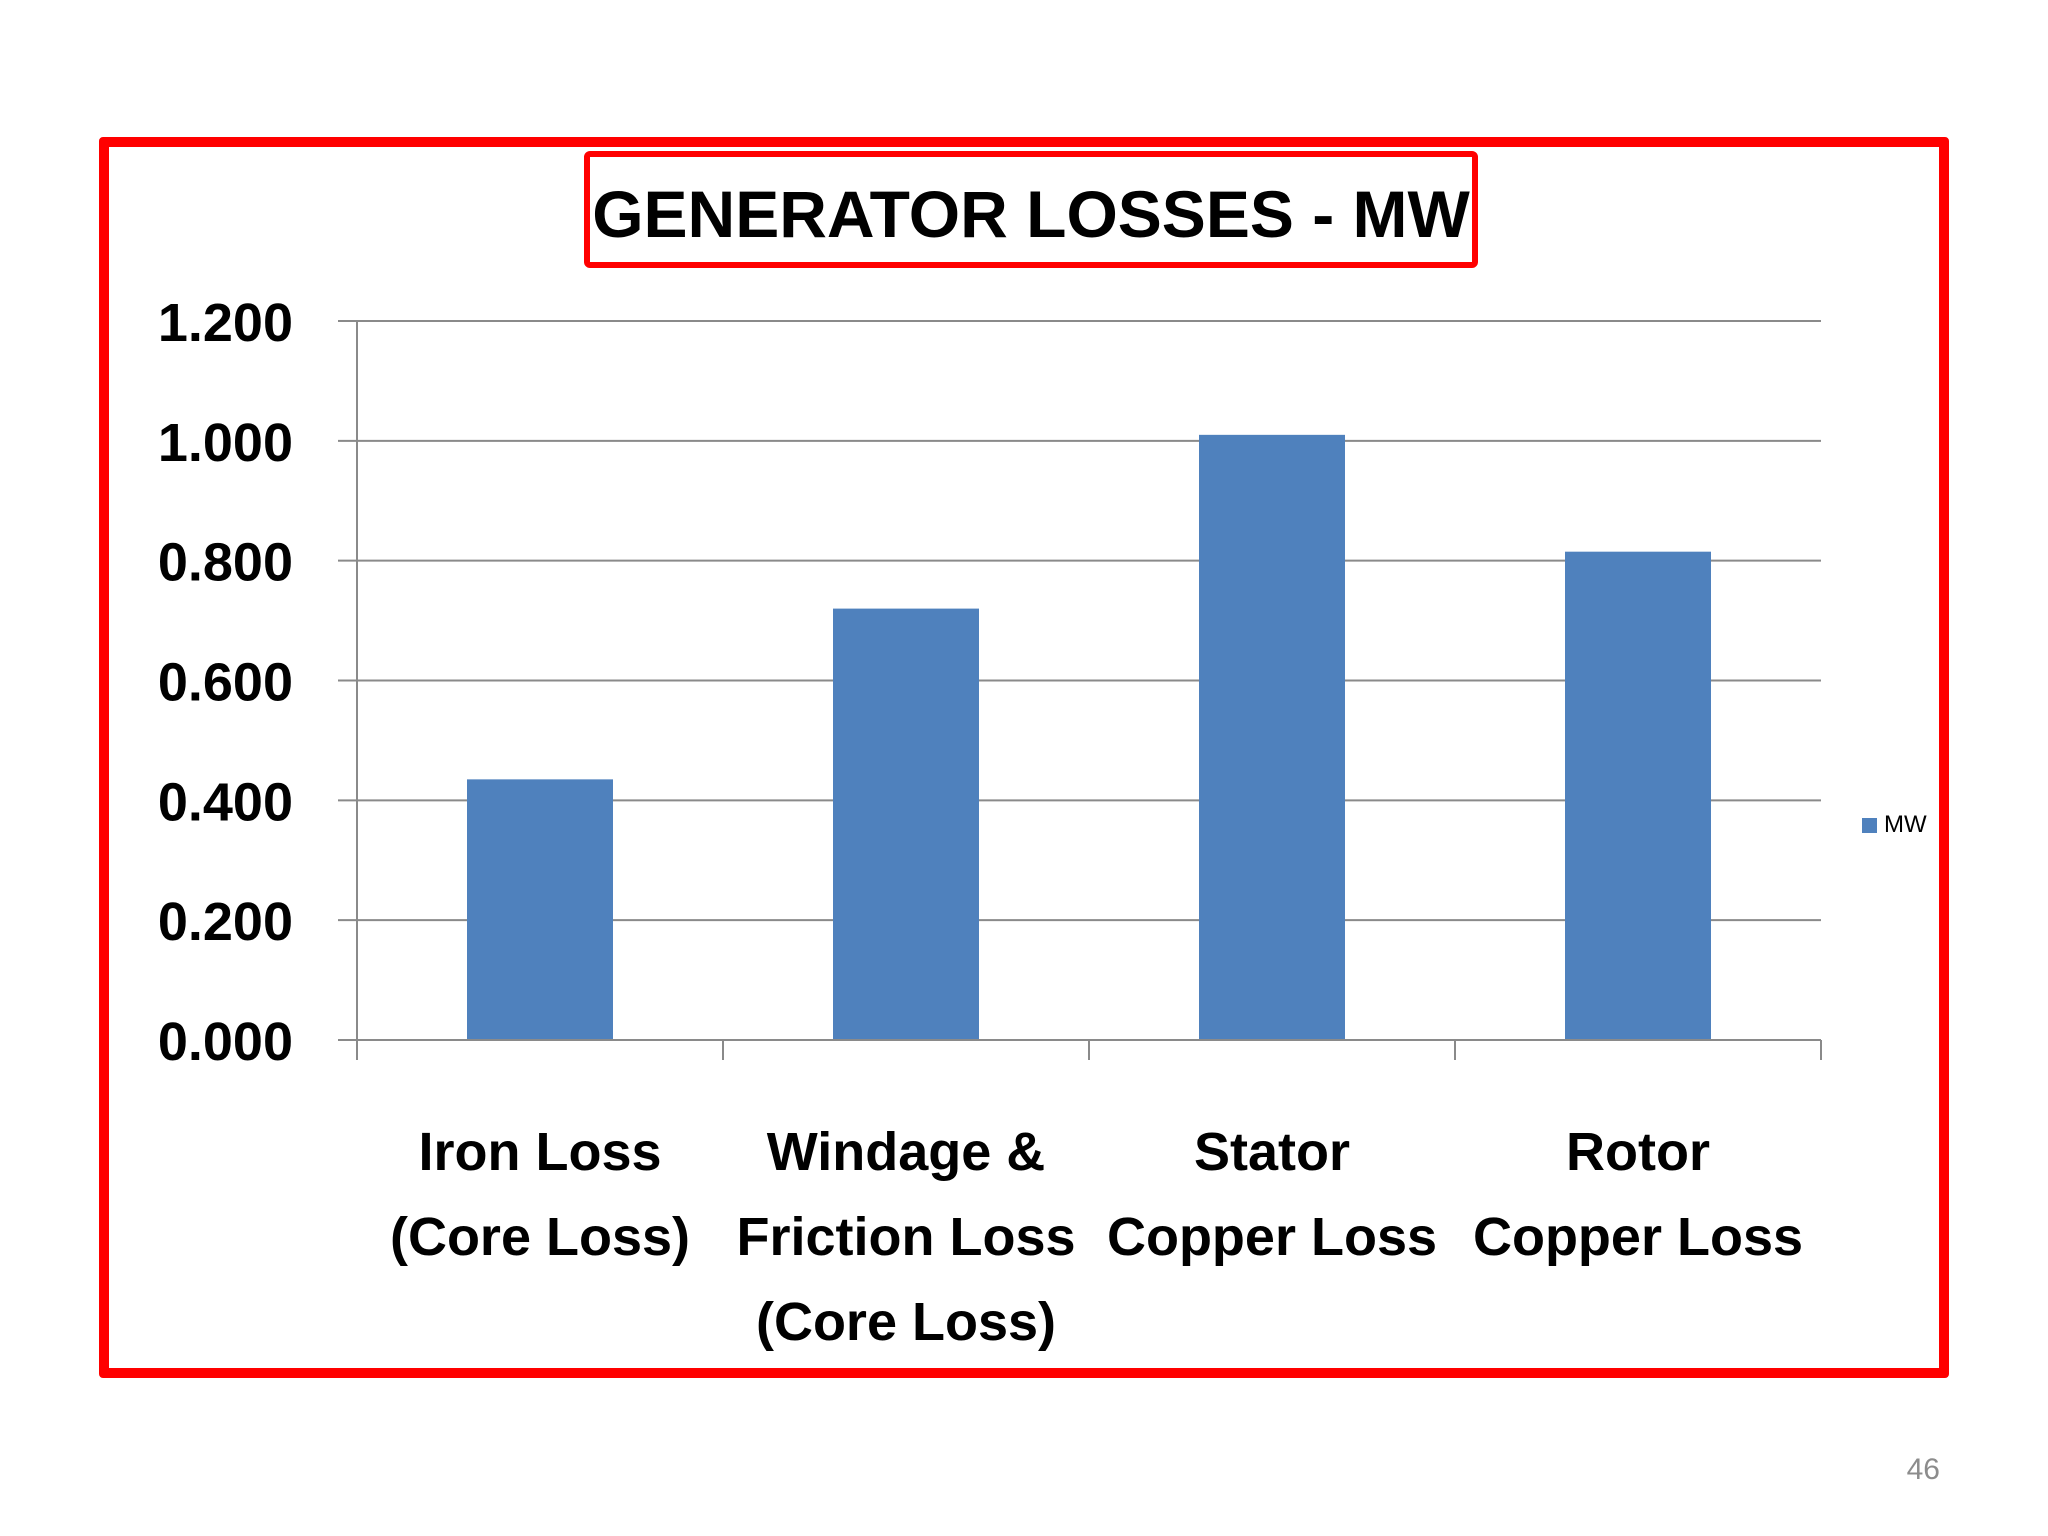  I want to click on x-tick-label-line: Rotor, so click(1638, 1152).